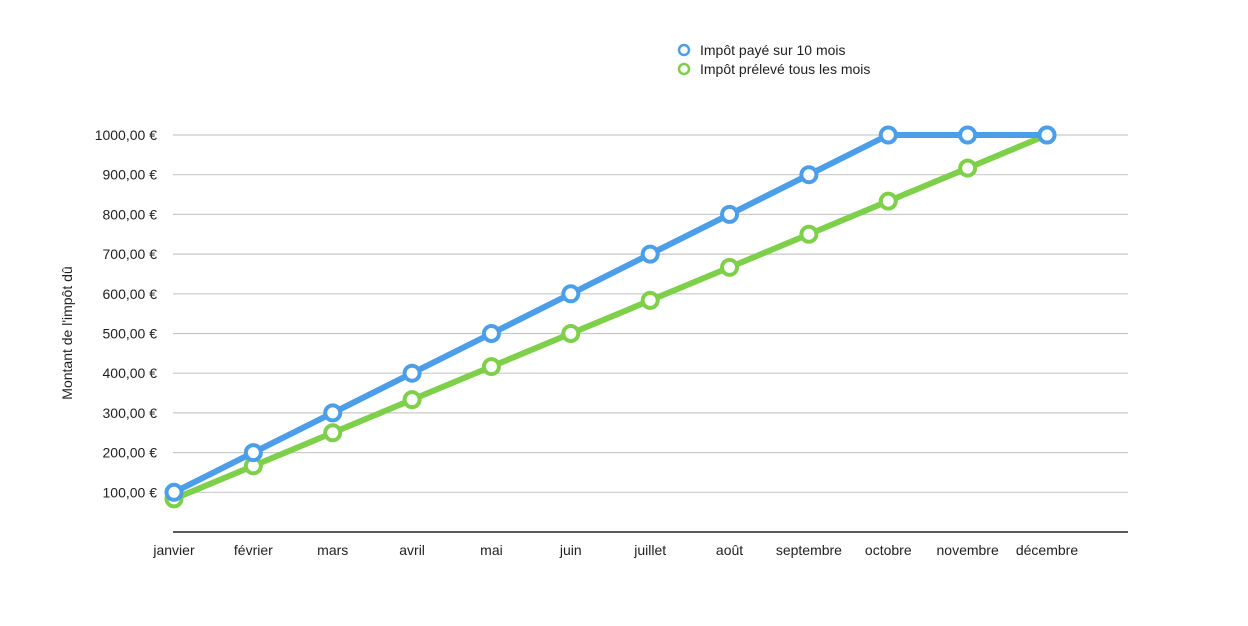 Image resolution: width=1248 pixels, height=626 pixels. I want to click on legend-item: Impôt payé sur 10 mois, so click(761, 50).